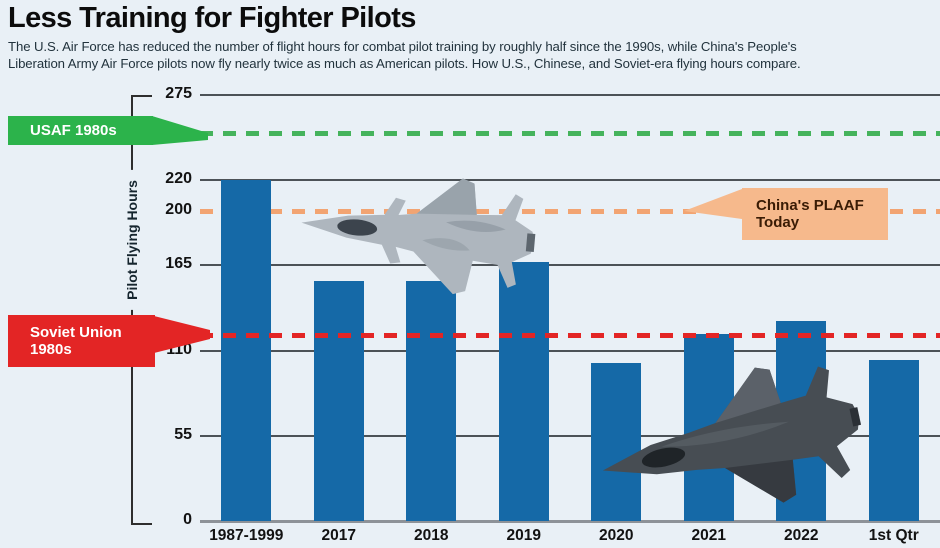 The image size is (940, 548). I want to click on page-title: Less Training for Fighter Pilots, so click(212, 18).